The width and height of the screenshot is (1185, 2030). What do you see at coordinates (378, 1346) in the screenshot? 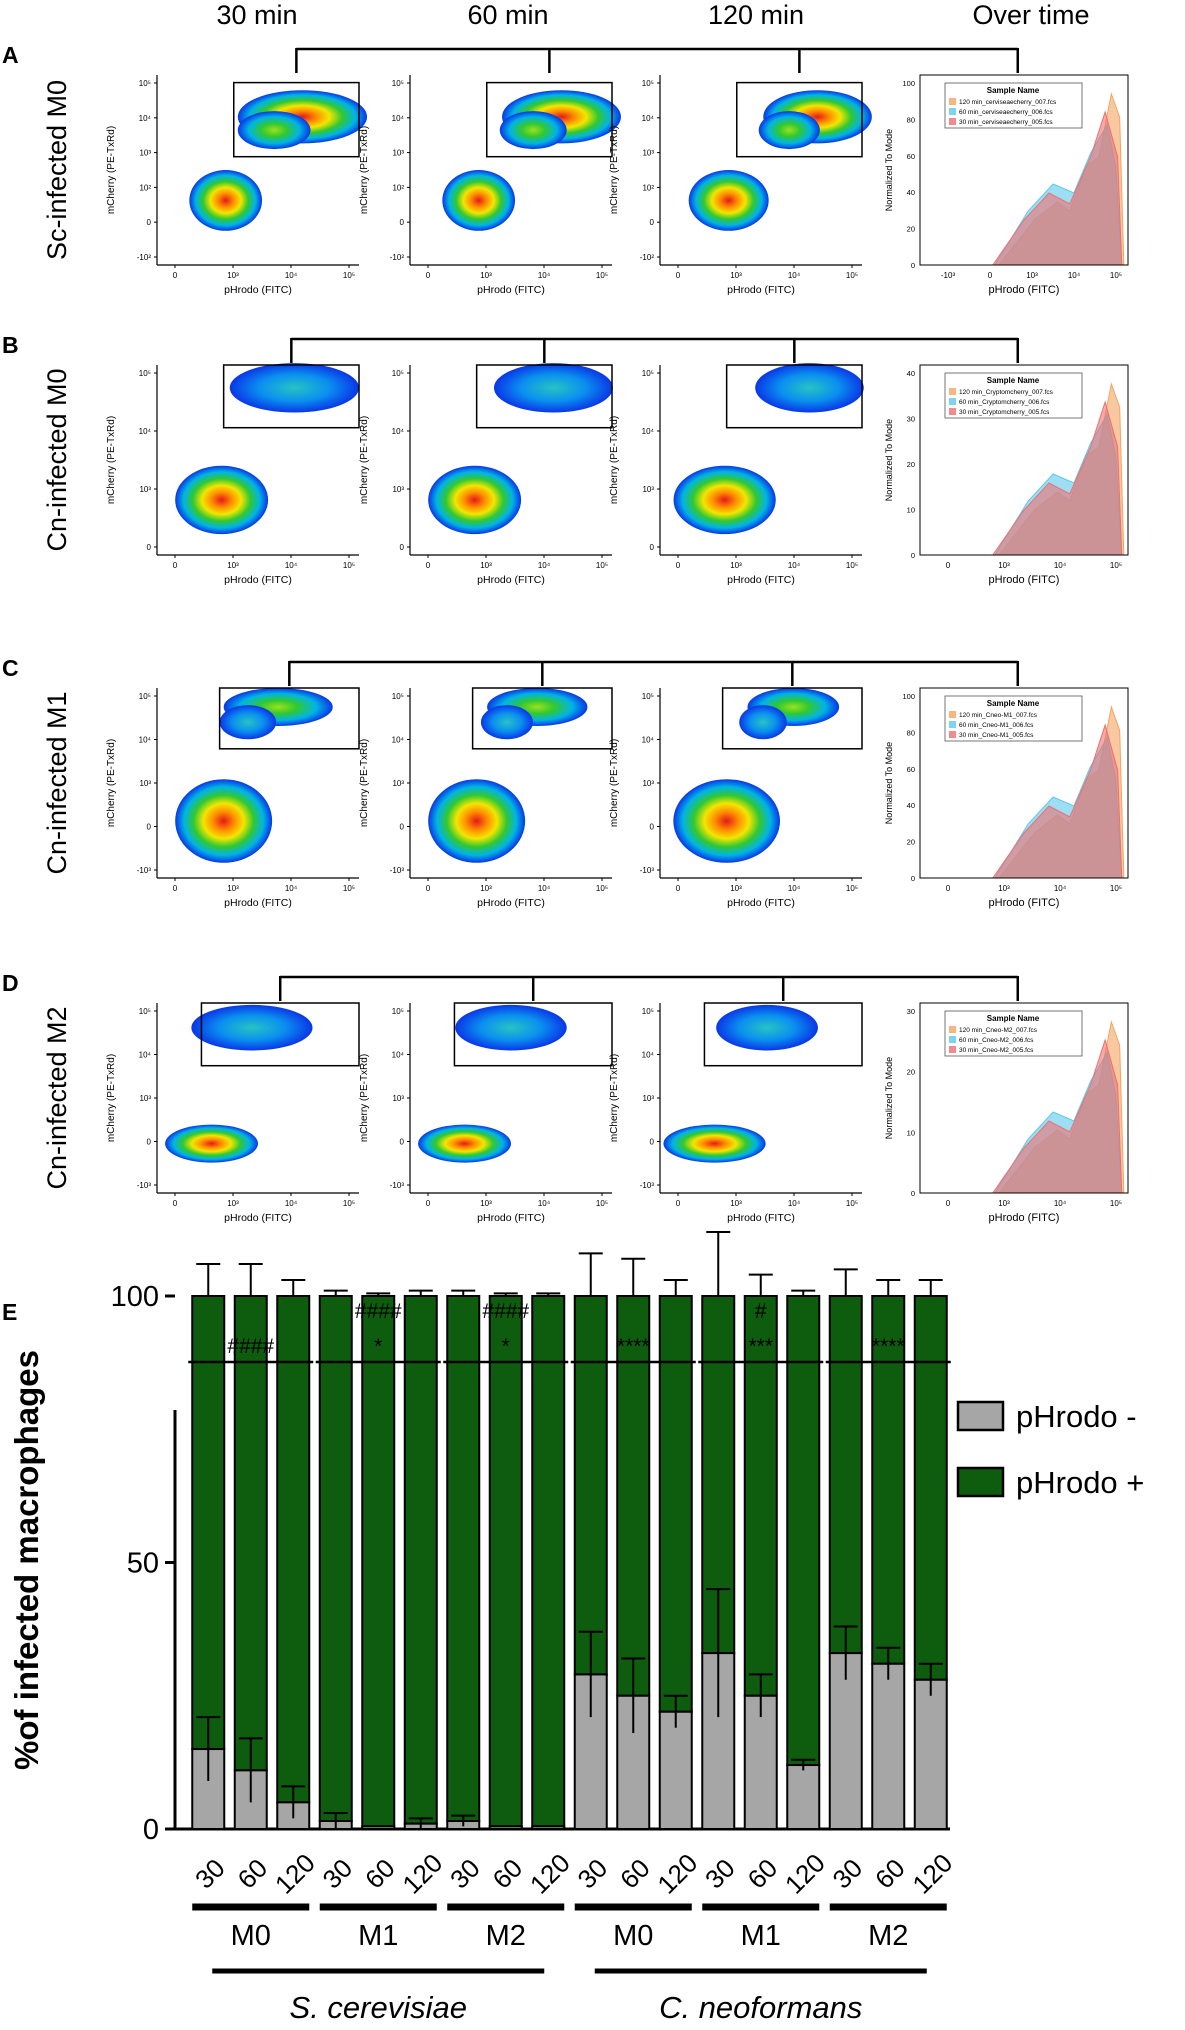
I see `significance-lower: *` at bounding box center [378, 1346].